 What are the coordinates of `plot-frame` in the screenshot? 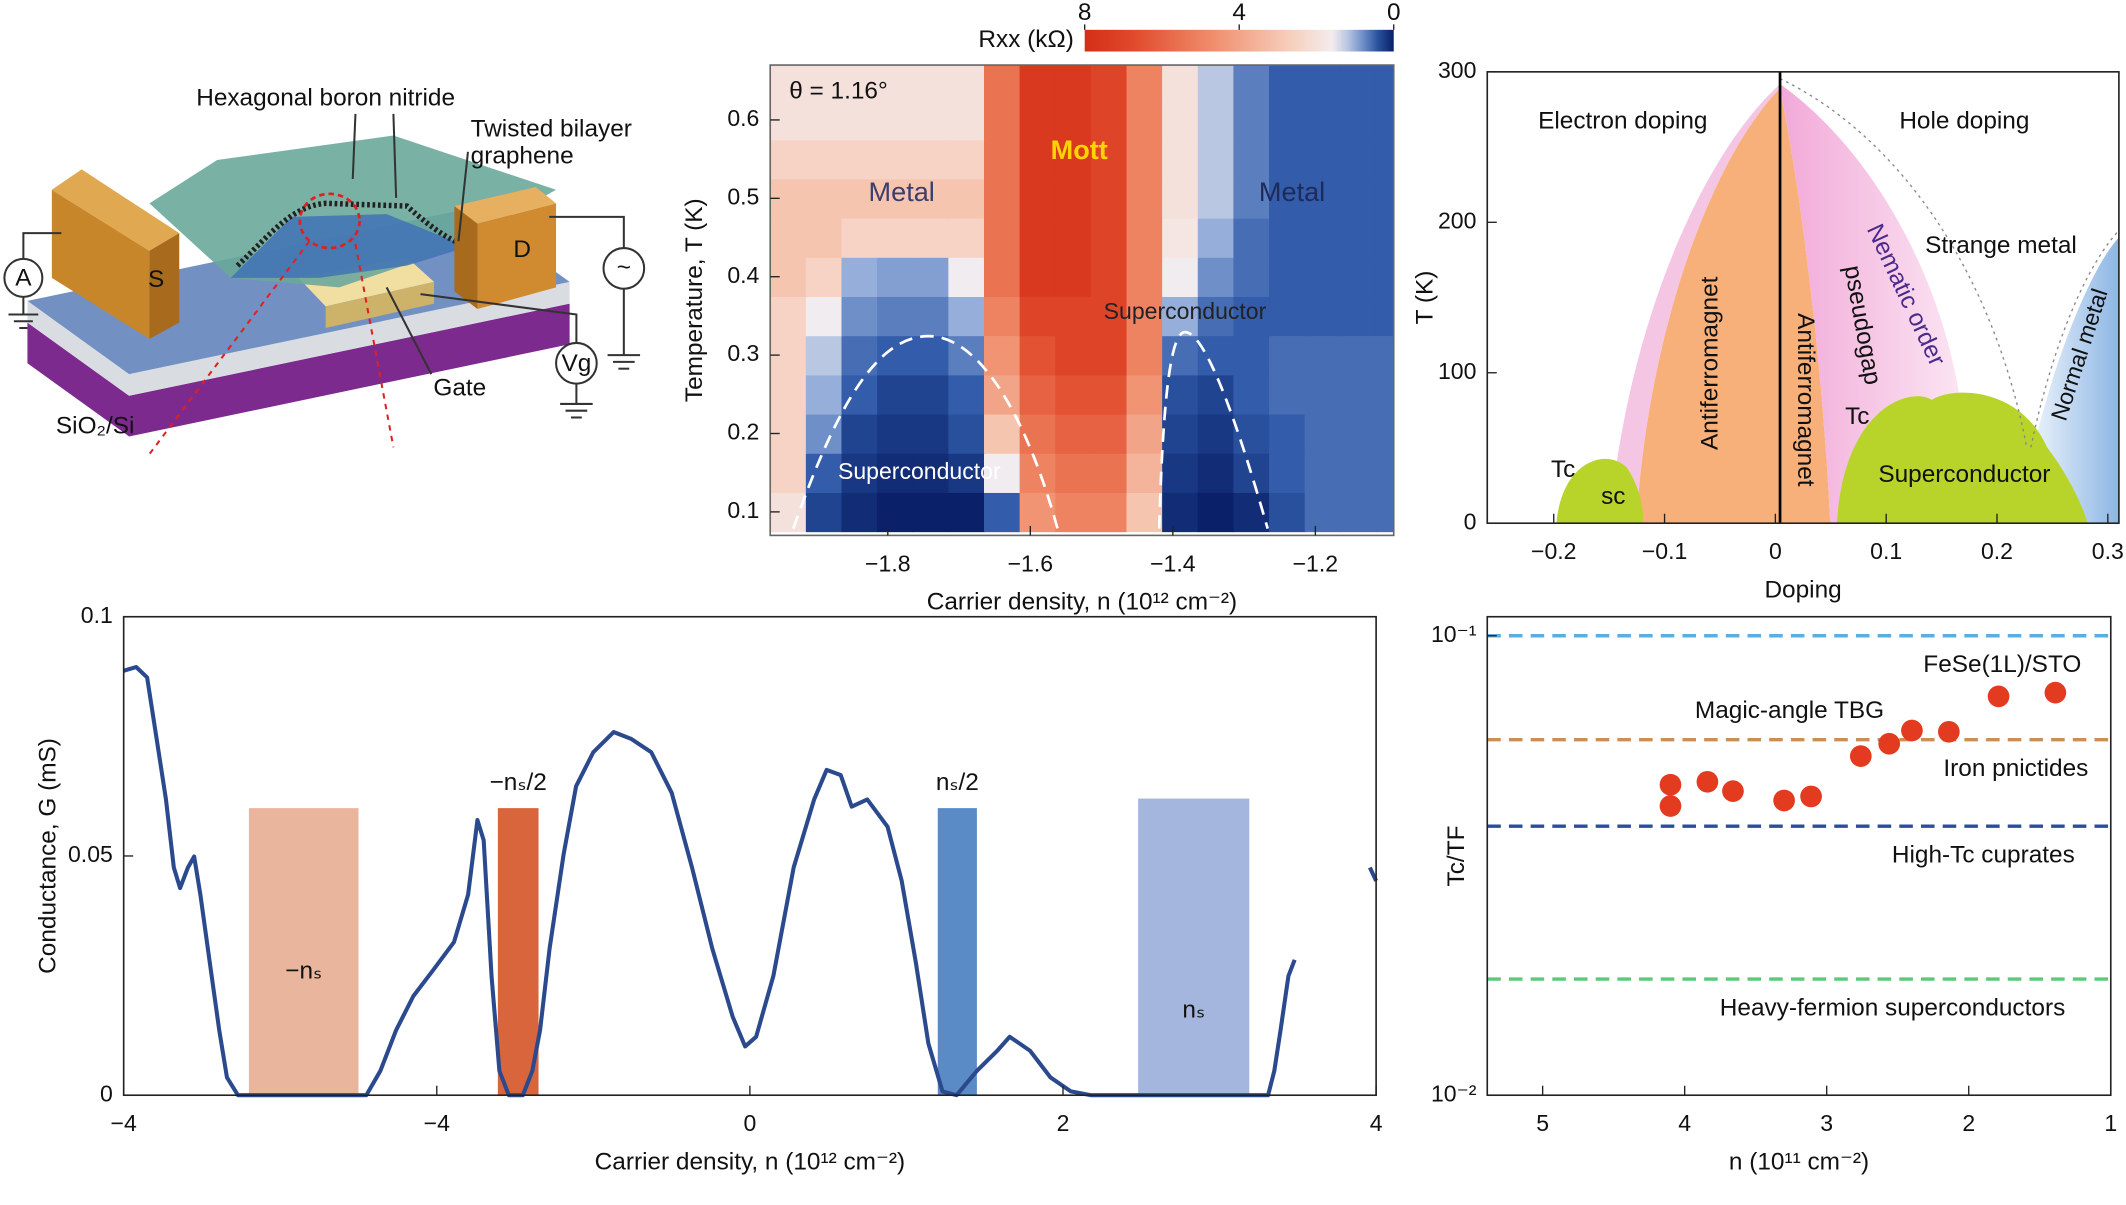 It's located at (1082, 300).